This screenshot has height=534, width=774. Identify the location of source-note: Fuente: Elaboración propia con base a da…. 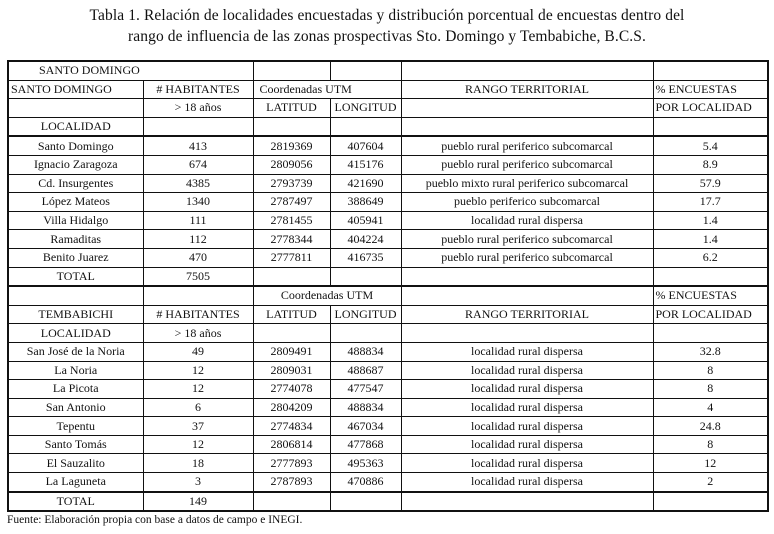
(155, 520).